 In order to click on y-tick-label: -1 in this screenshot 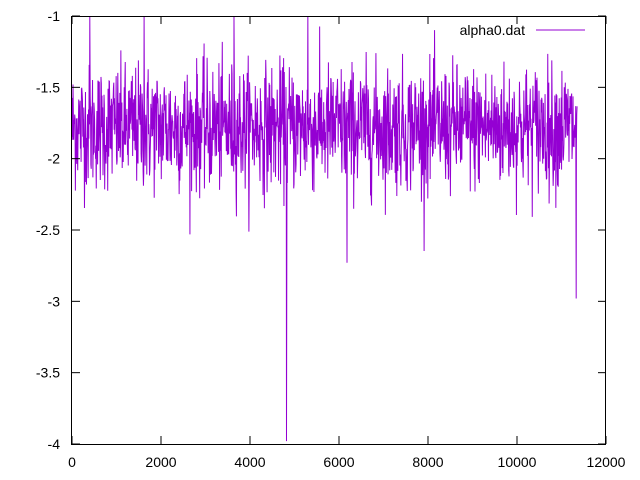, I will do `click(54, 16)`.